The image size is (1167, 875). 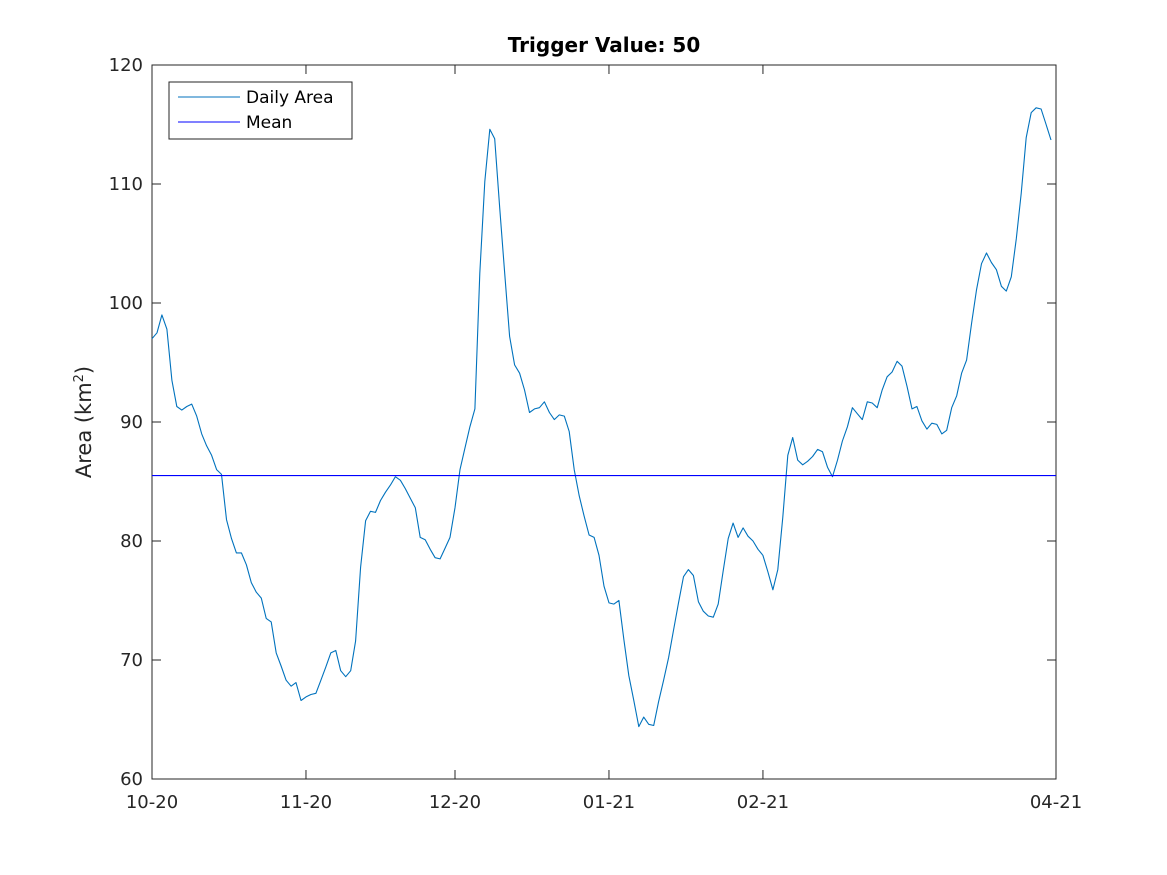 What do you see at coordinates (126, 65) in the screenshot?
I see `y-tick-label: 120` at bounding box center [126, 65].